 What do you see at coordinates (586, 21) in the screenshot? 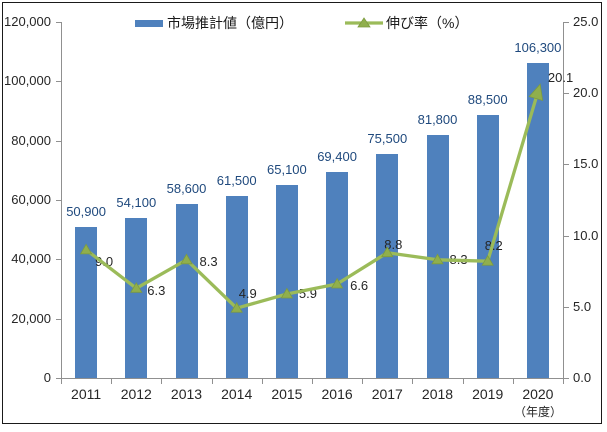
I see `y-axis-right-tick-label: 25.0` at bounding box center [586, 21].